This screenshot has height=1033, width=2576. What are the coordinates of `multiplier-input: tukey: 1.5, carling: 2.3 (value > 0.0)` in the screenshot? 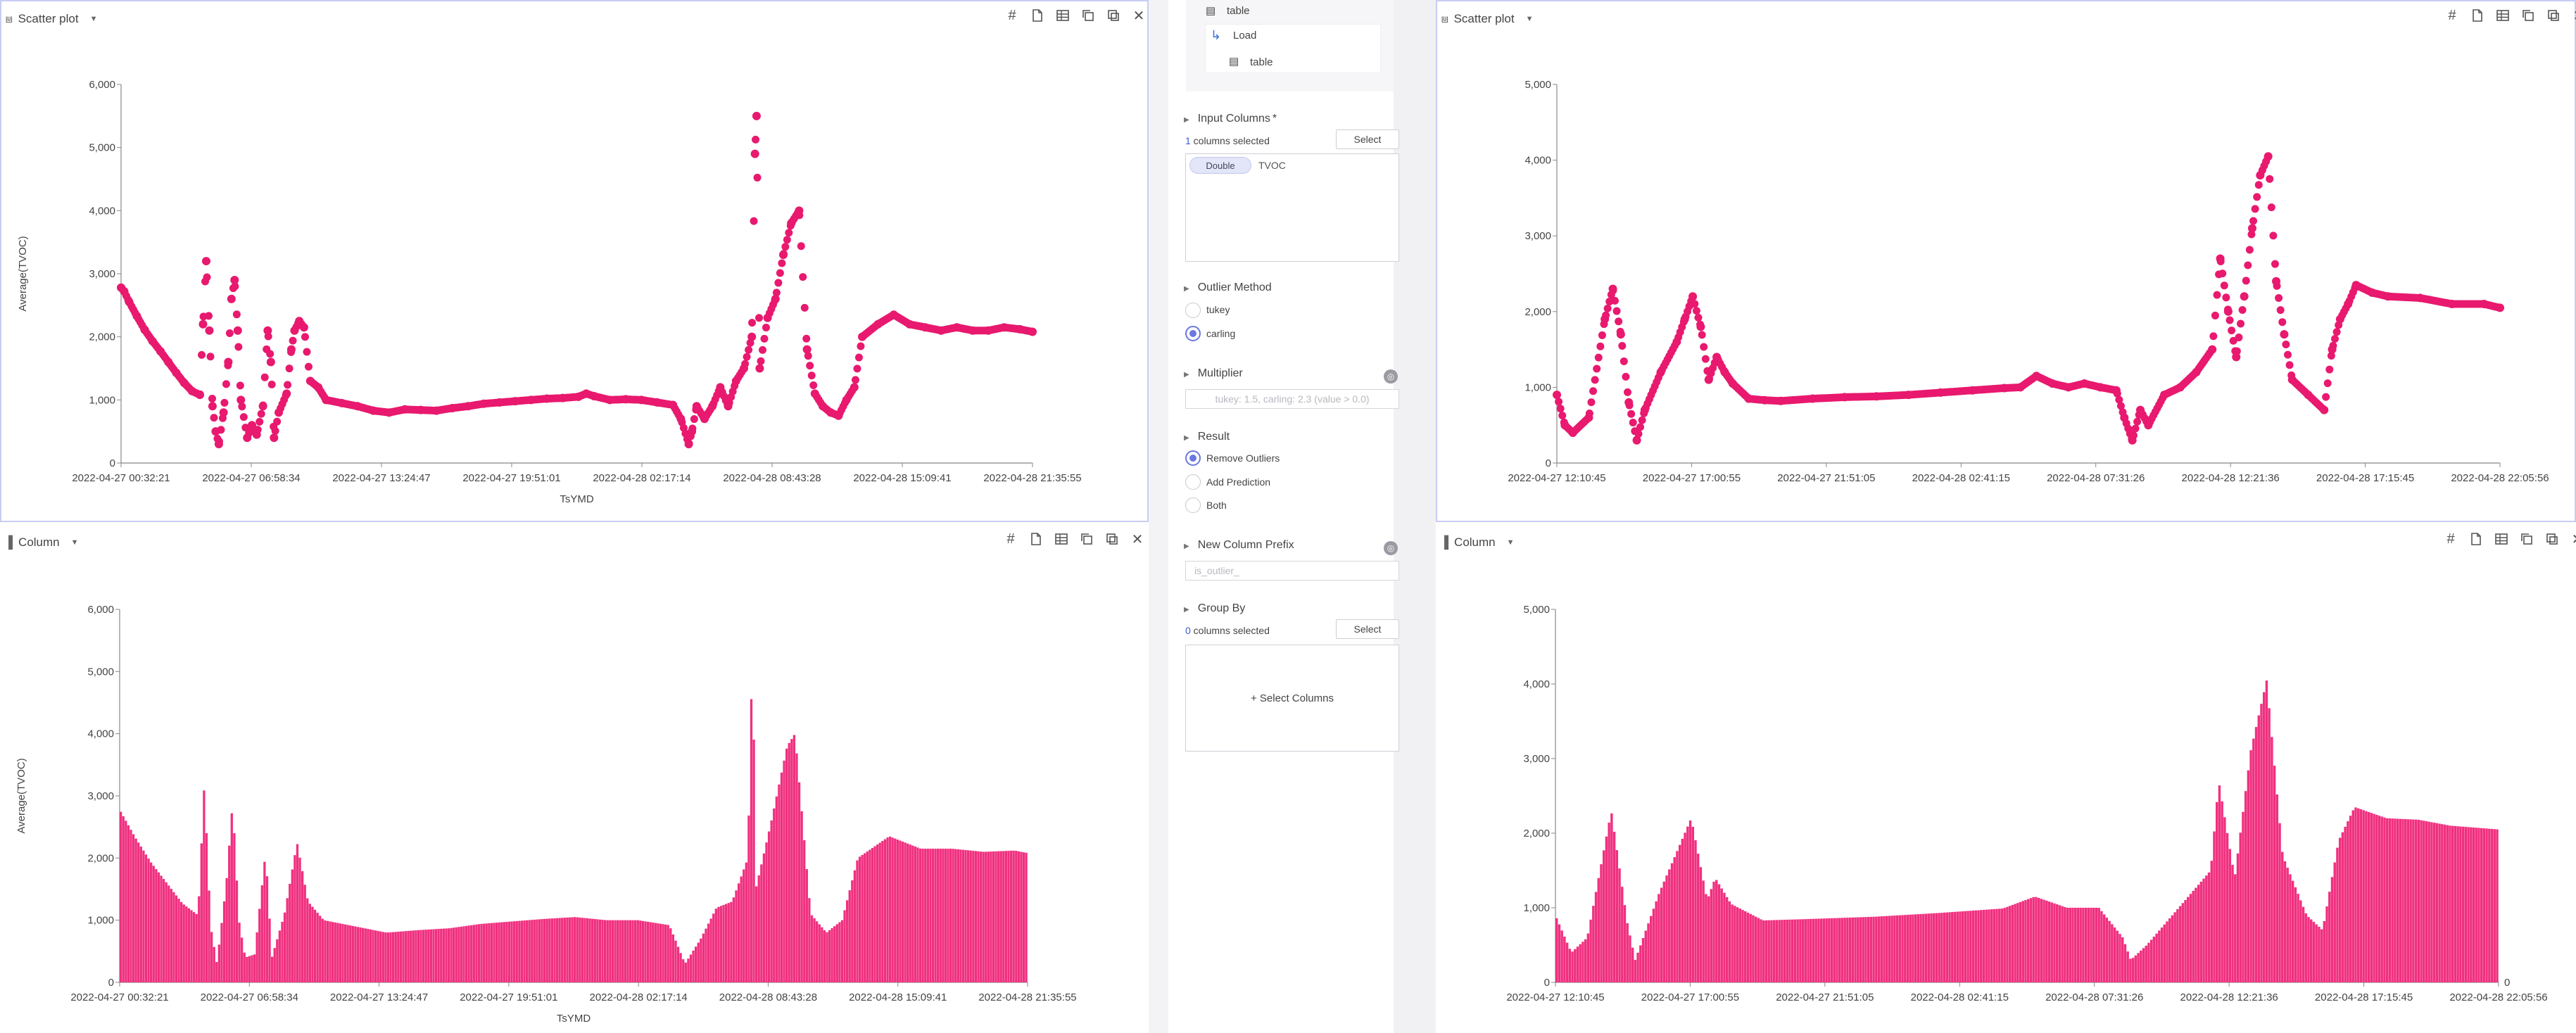 It's located at (1292, 399).